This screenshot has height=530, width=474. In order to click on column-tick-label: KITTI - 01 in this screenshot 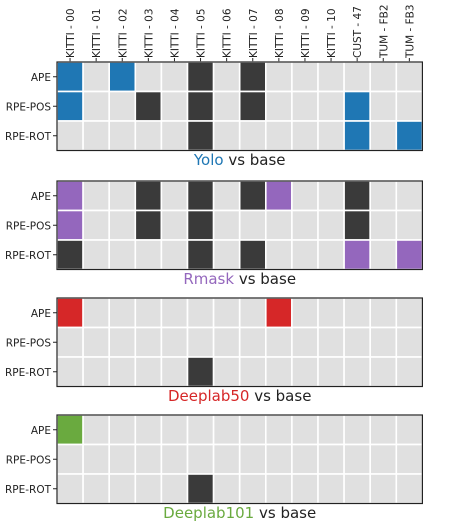, I will do `click(97, 33)`.